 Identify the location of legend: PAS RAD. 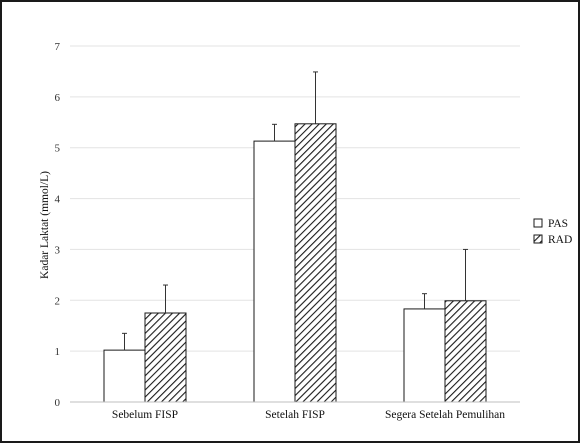
(552, 232).